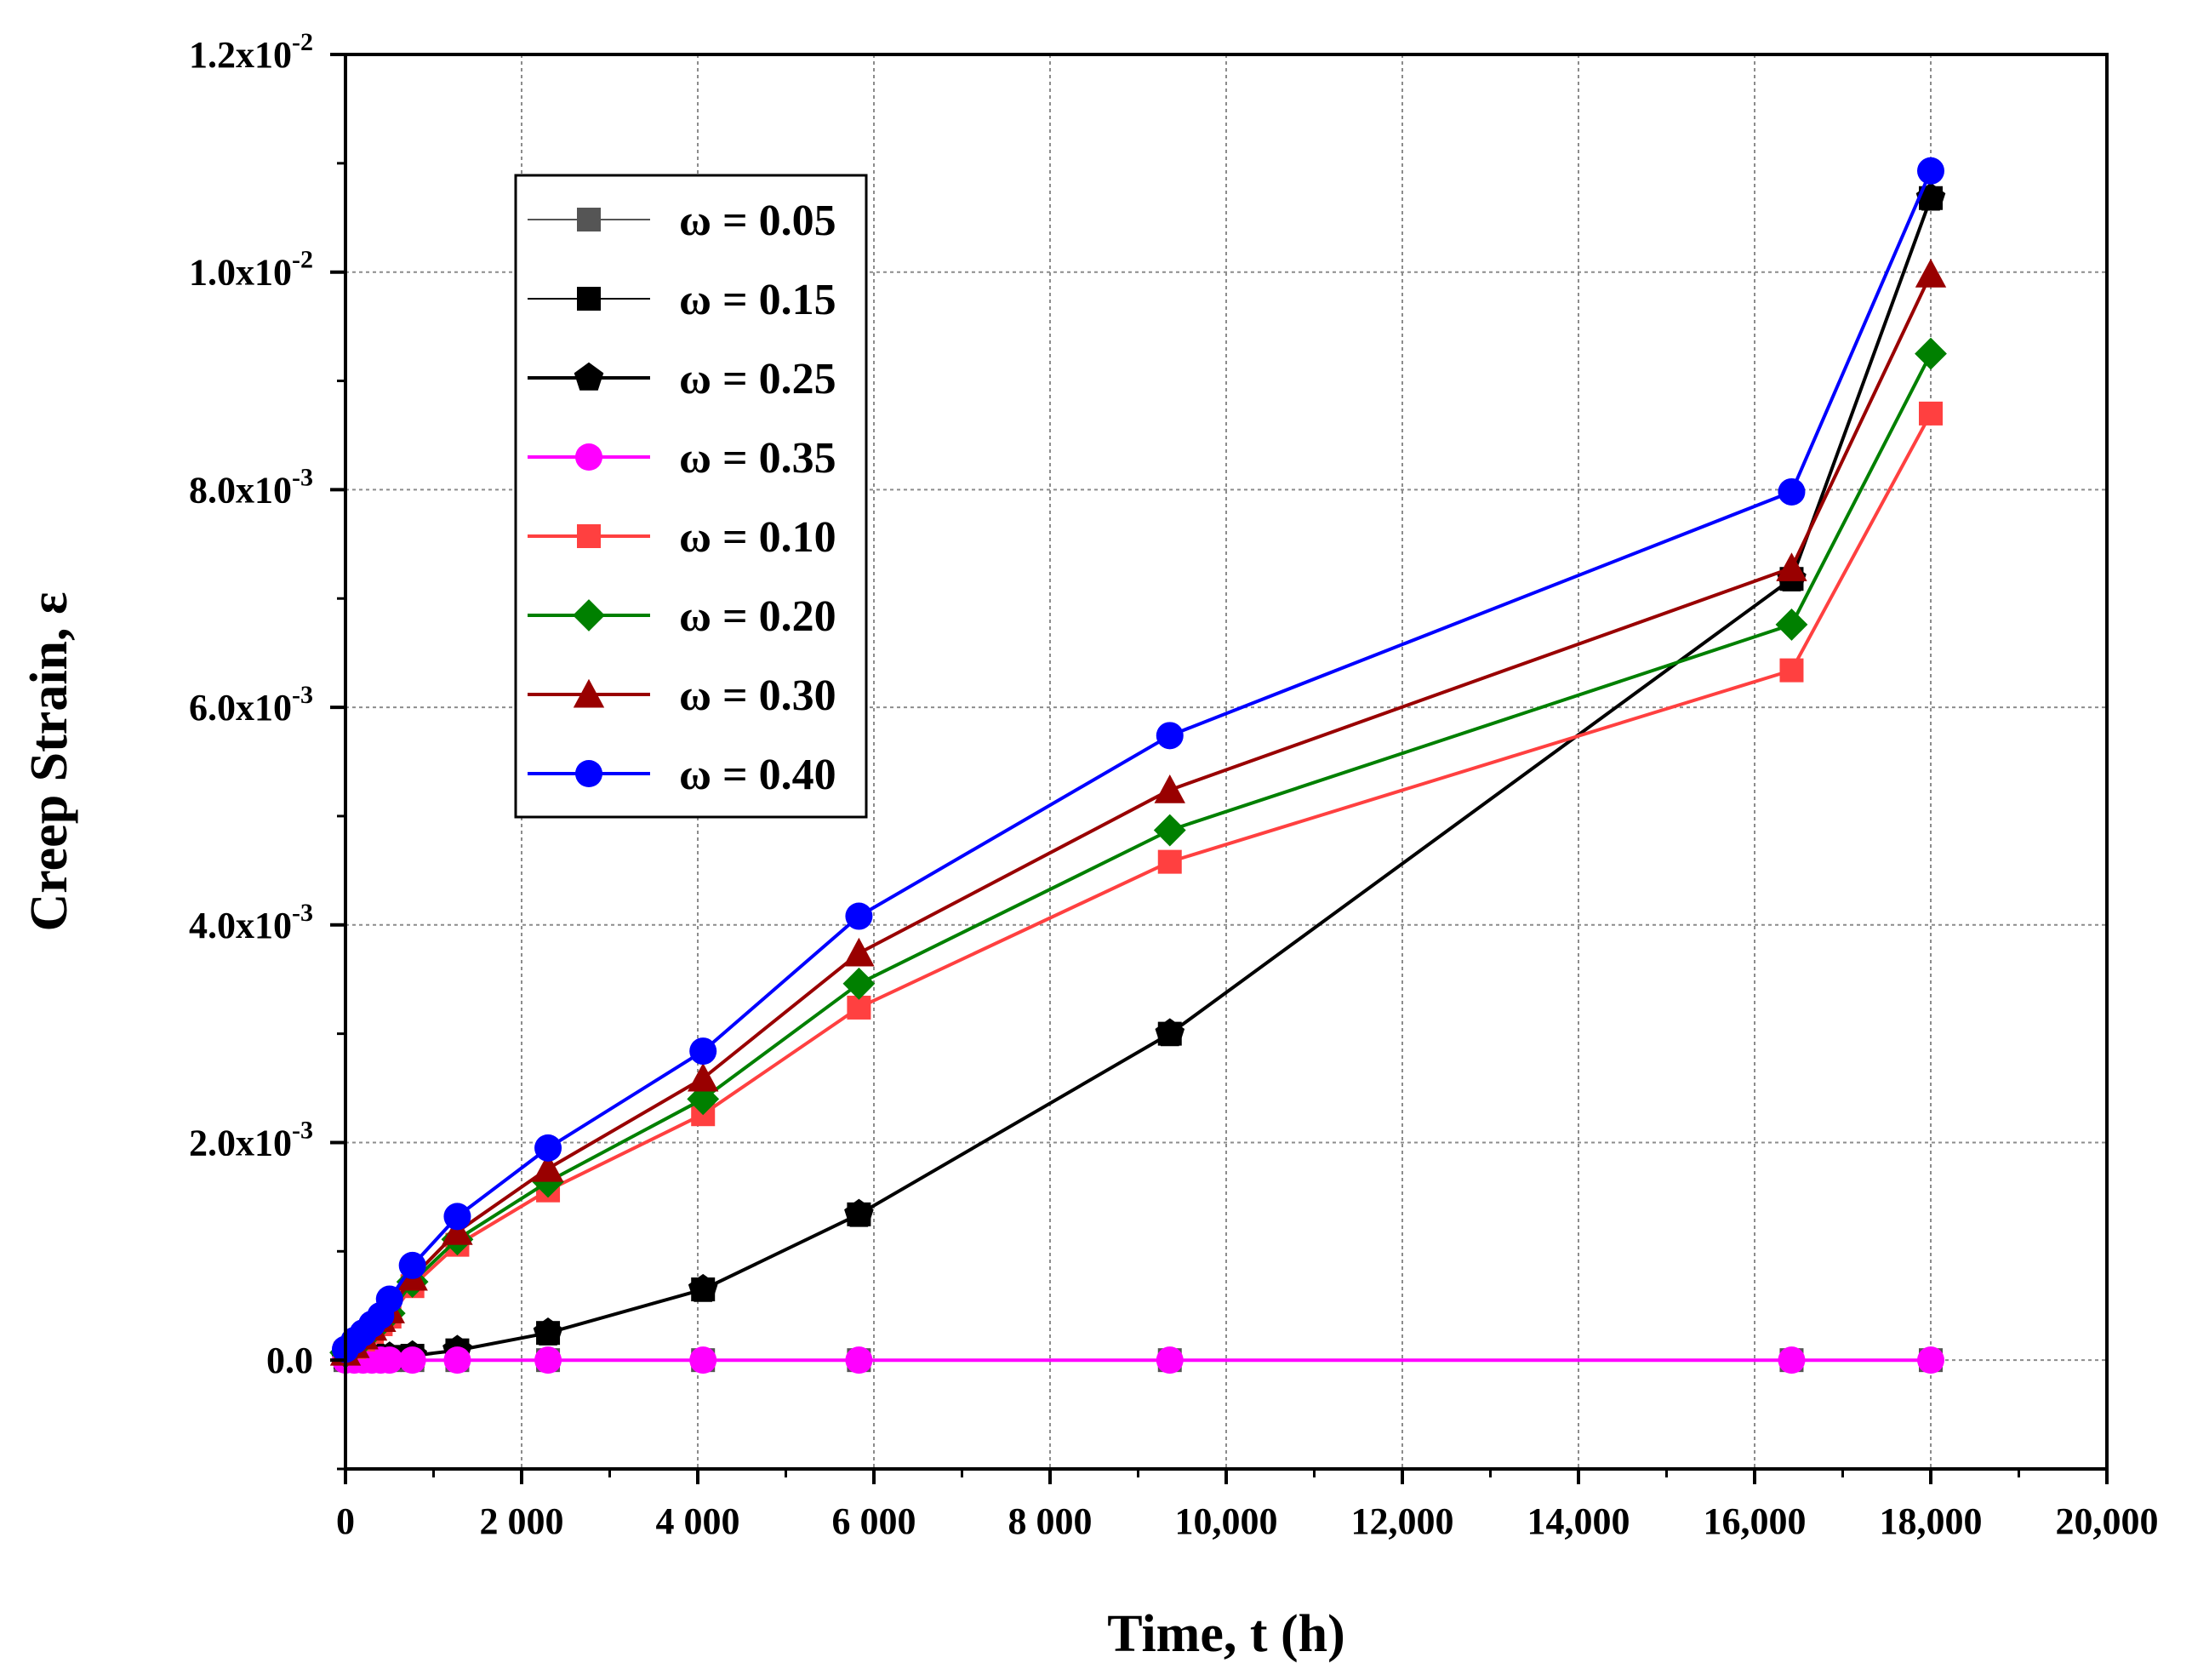 This screenshot has height=1680, width=2192. Describe the element at coordinates (874, 1521) in the screenshot. I see `x-tick-label: 6 000` at that location.